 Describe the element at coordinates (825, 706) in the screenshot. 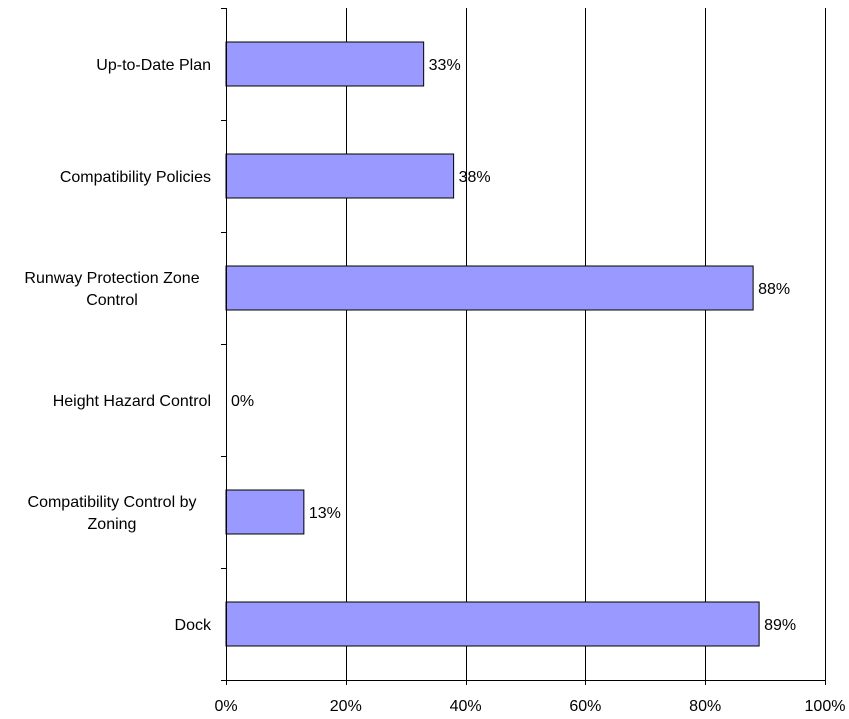

I see `x-tick-label: 100%` at that location.